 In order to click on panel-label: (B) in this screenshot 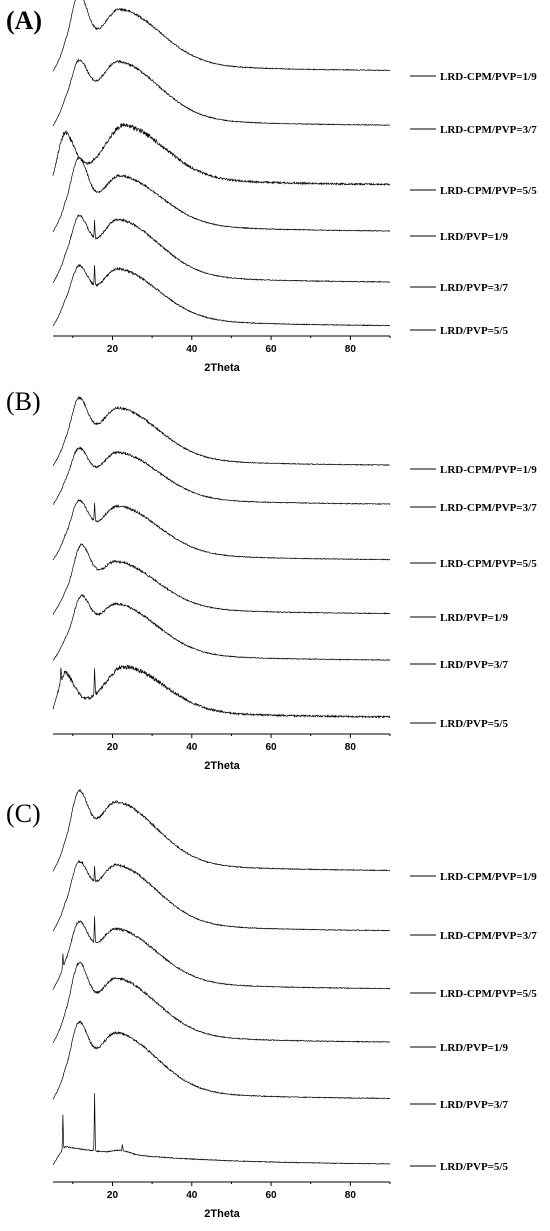, I will do `click(23, 401)`.